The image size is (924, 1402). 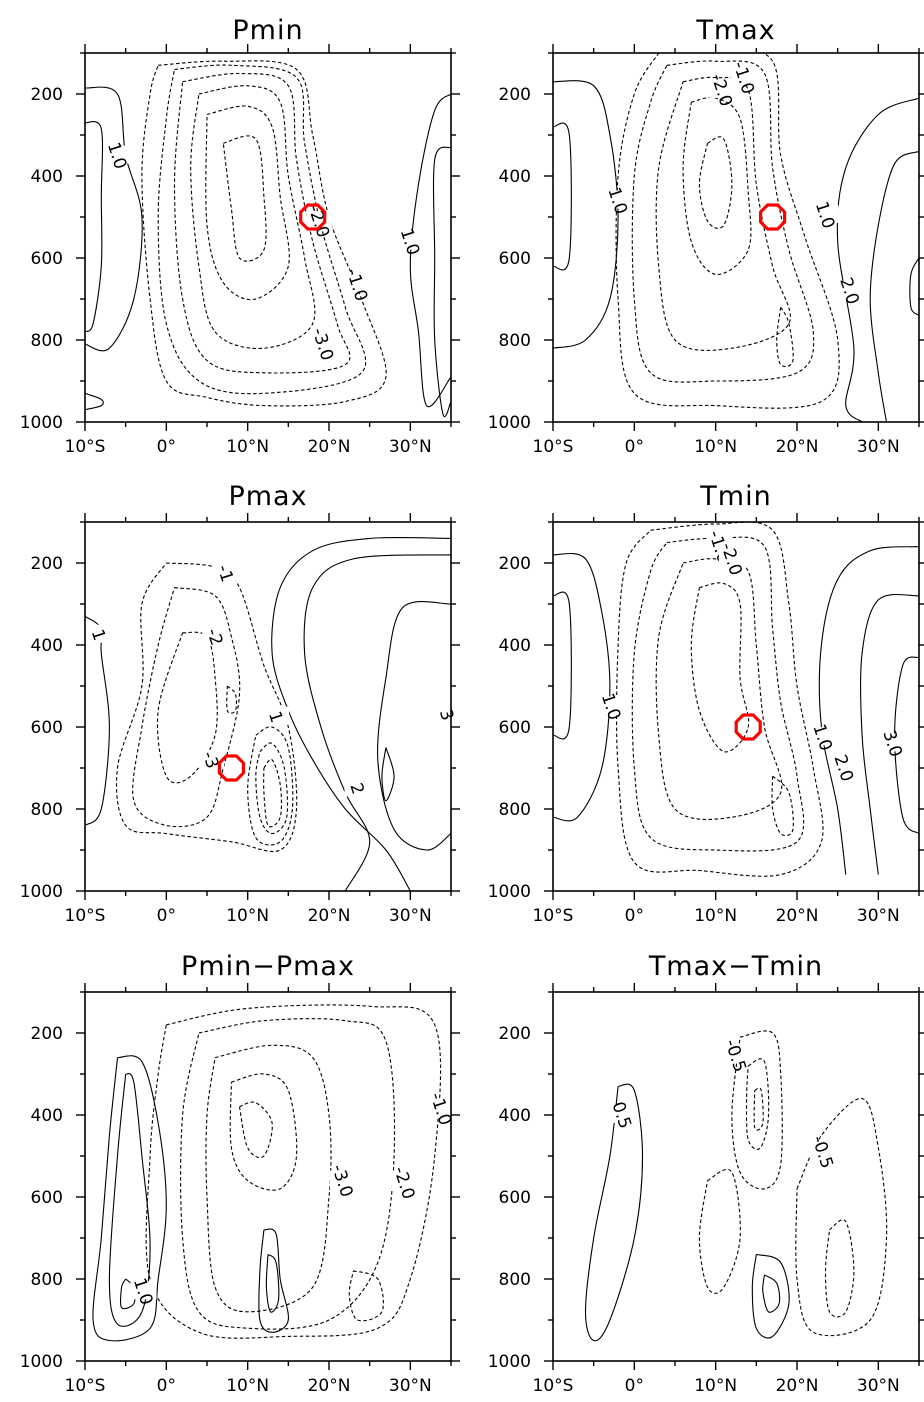 What do you see at coordinates (267, 30) in the screenshot?
I see `panel-title: Pmin` at bounding box center [267, 30].